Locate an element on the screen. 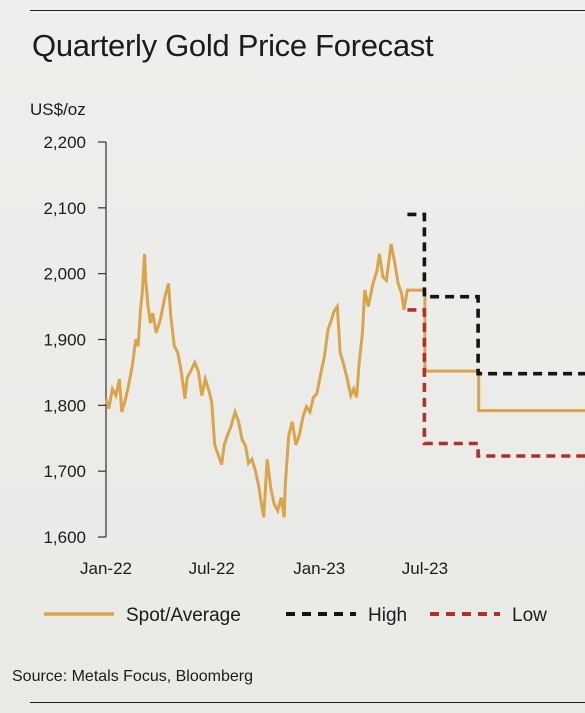 This screenshot has width=585, height=713. y-tick-label: 1,600 is located at coordinates (64, 537).